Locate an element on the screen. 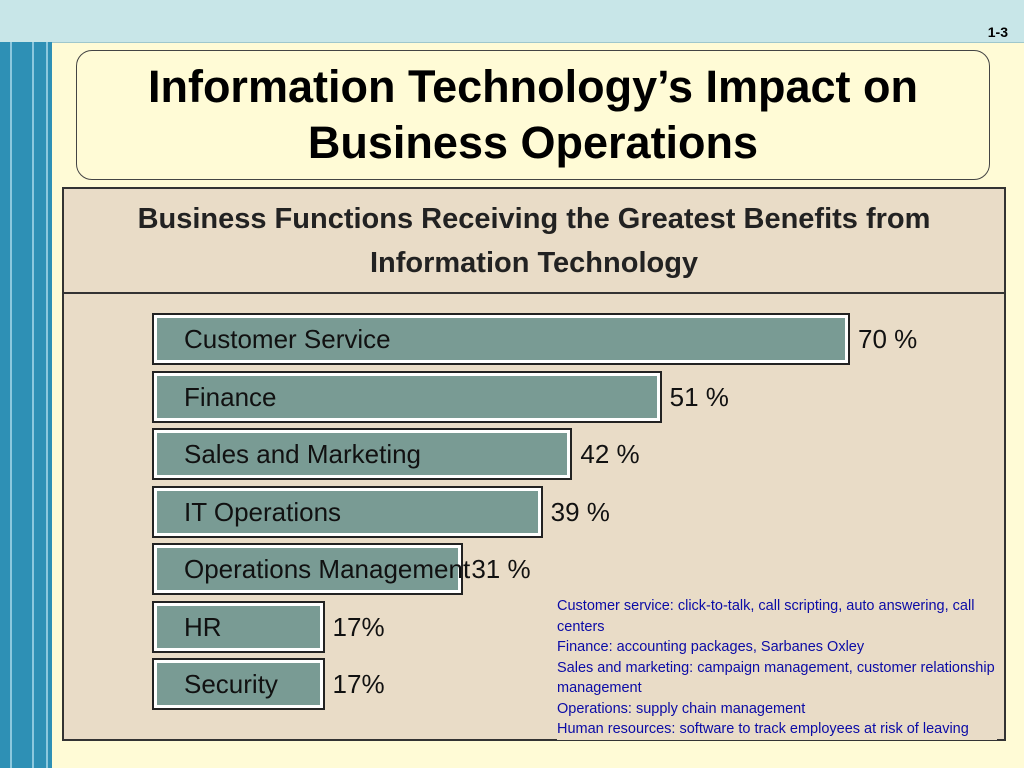 The width and height of the screenshot is (1024, 768). bar-category-label: Customer Service is located at coordinates (287, 339).